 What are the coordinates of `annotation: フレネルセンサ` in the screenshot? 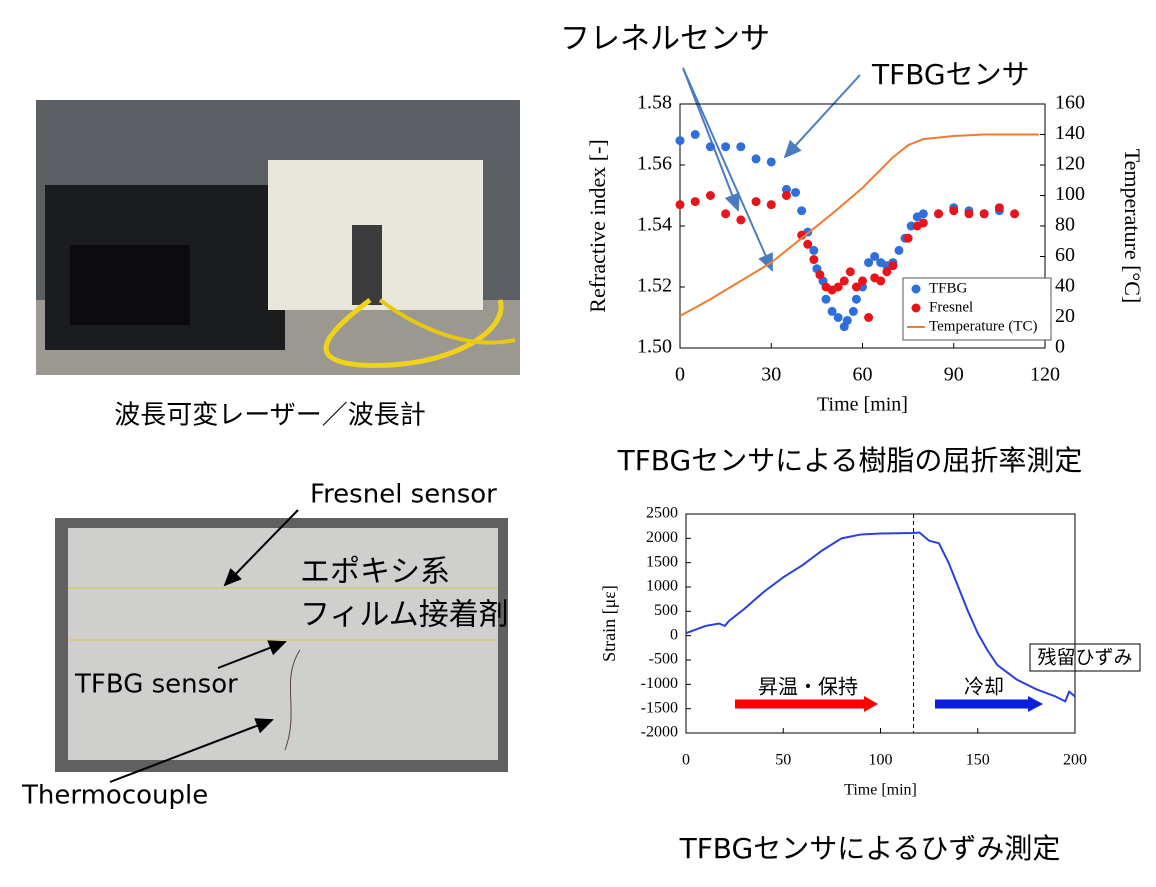 It's located at (665, 39).